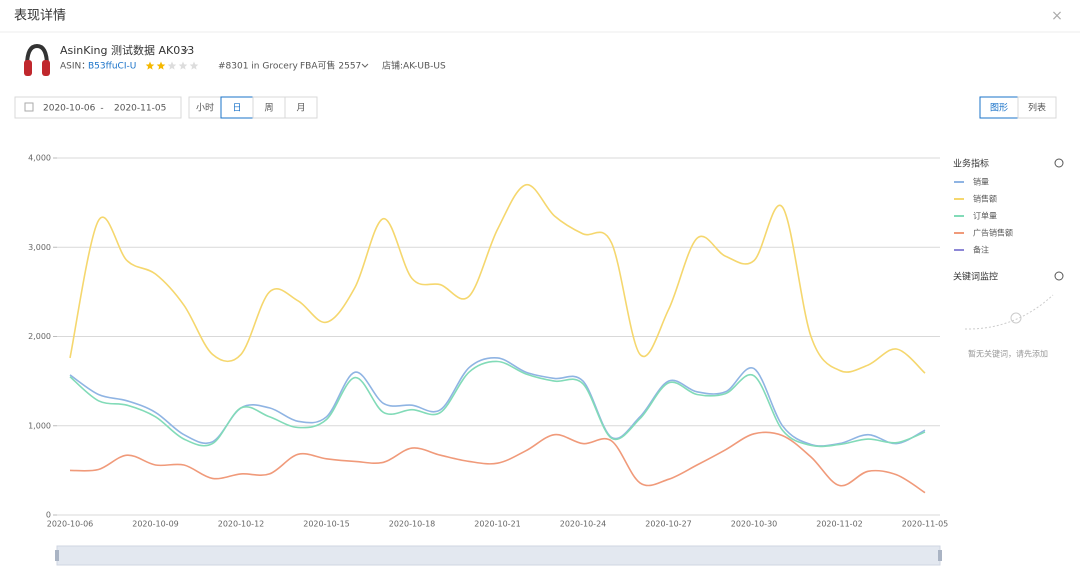  I want to click on product-name: AsinKing 测试数据 AK033, so click(127, 50).